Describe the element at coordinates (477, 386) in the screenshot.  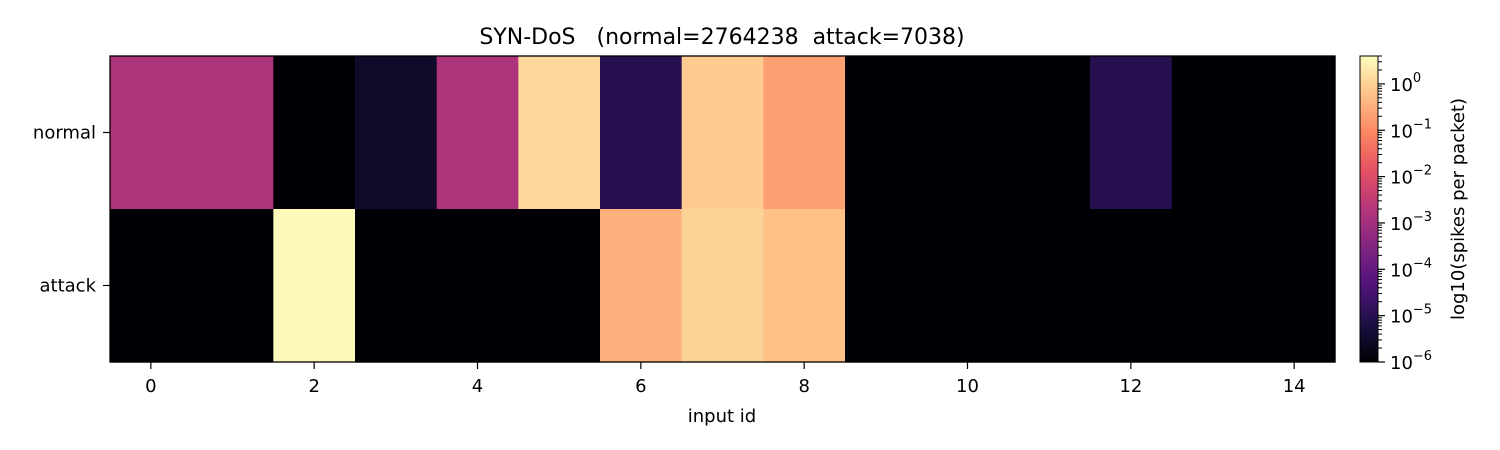
I see `x-tick-label: 4` at that location.